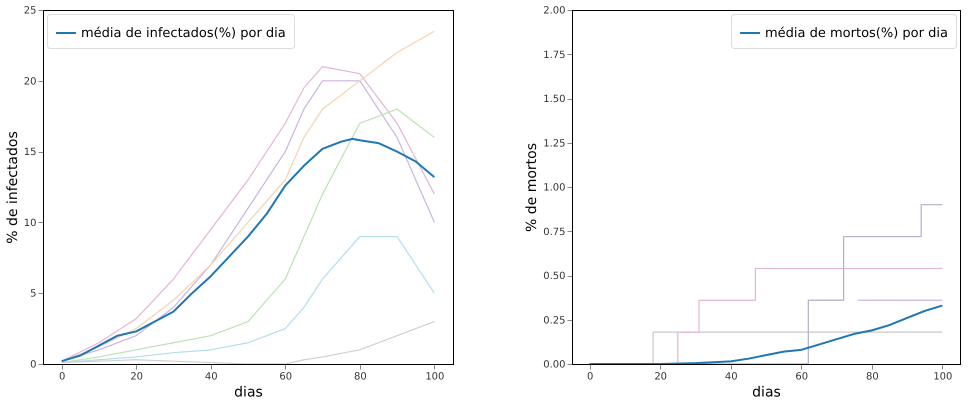  Describe the element at coordinates (554, 55) in the screenshot. I see `y-tick-label: 1.75` at that location.